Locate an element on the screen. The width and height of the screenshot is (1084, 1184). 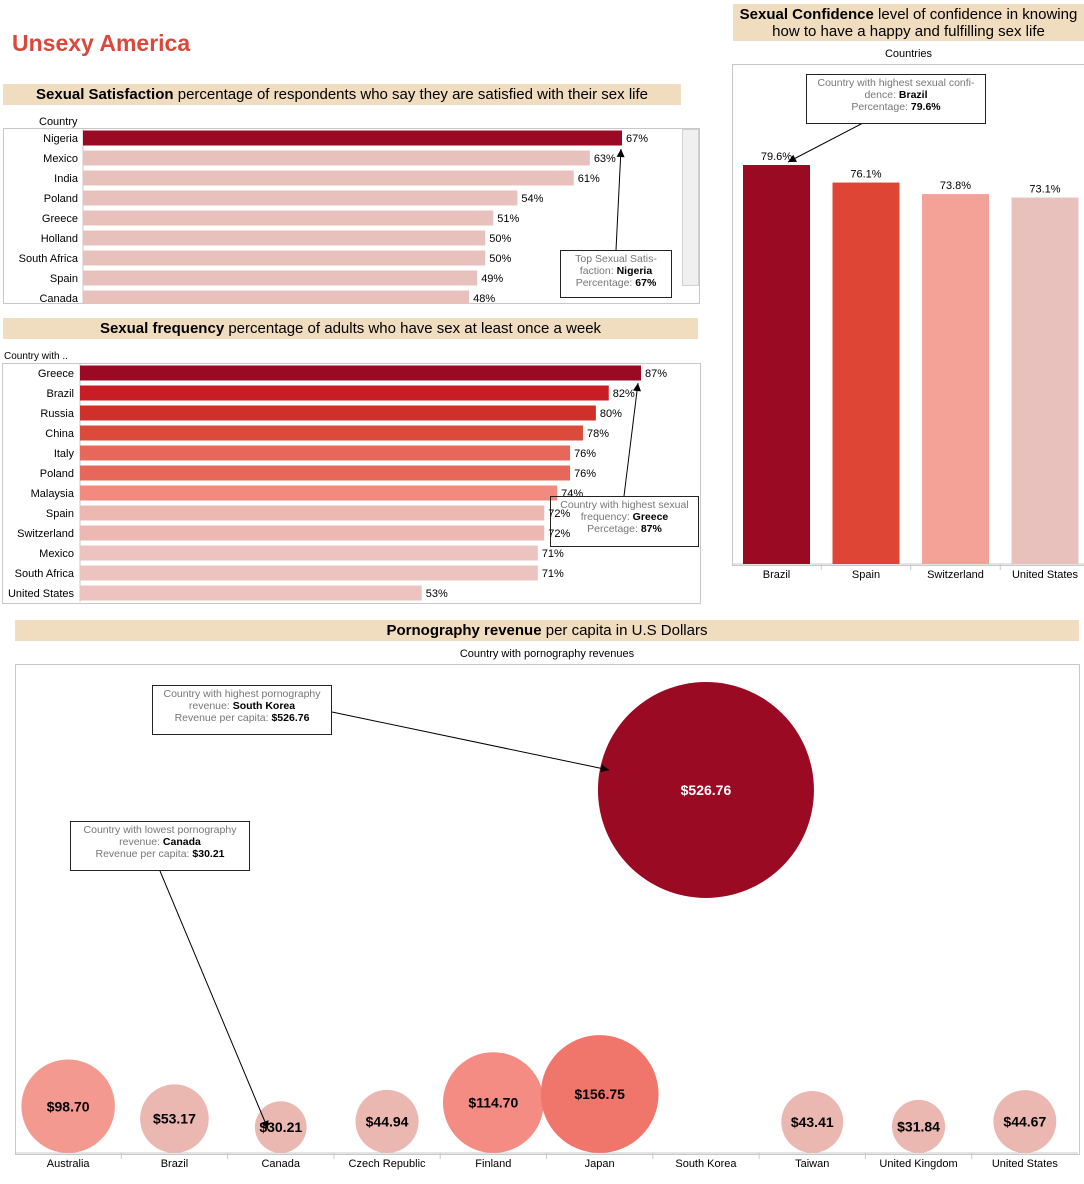
frequency-bar-united-states is located at coordinates (251, 593).